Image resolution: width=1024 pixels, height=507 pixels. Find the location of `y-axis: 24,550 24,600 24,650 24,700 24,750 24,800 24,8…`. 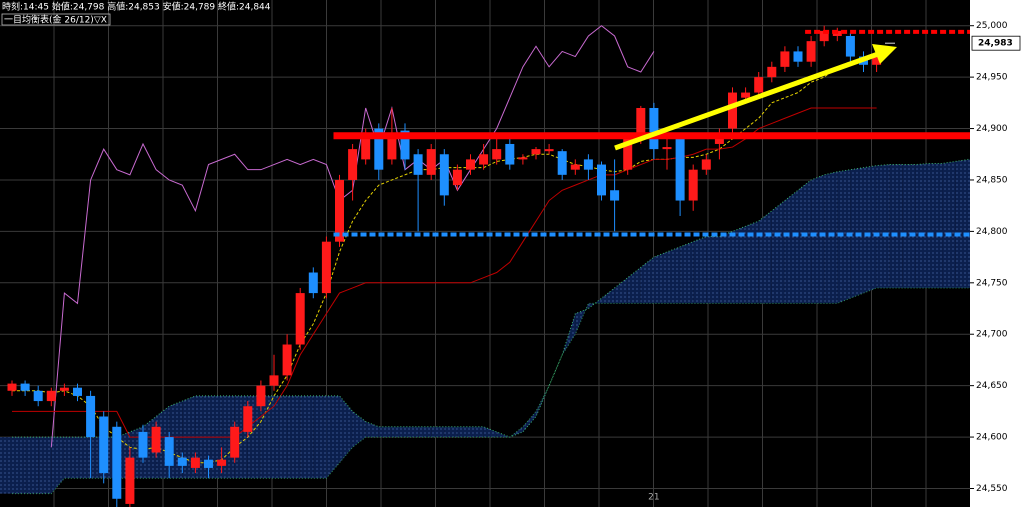

y-axis: 24,550 24,600 24,650 24,700 24,750 24,800 24,8… is located at coordinates (953, 257).